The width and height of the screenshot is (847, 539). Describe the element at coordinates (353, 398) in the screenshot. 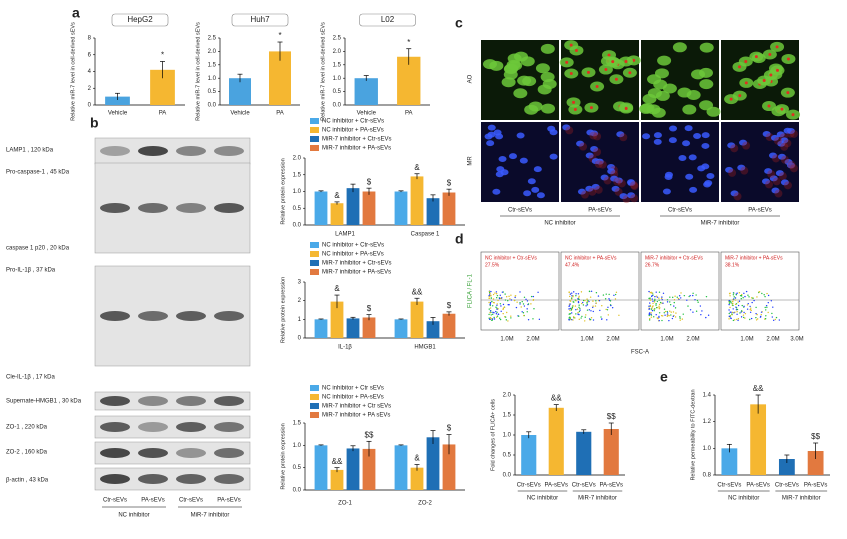

I see `legend-label: NC inhibitor + PA-sEVs` at that location.